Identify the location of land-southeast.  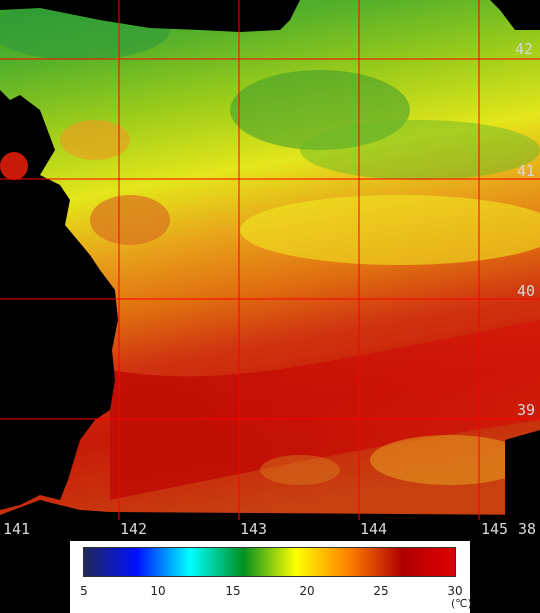
(522, 472).